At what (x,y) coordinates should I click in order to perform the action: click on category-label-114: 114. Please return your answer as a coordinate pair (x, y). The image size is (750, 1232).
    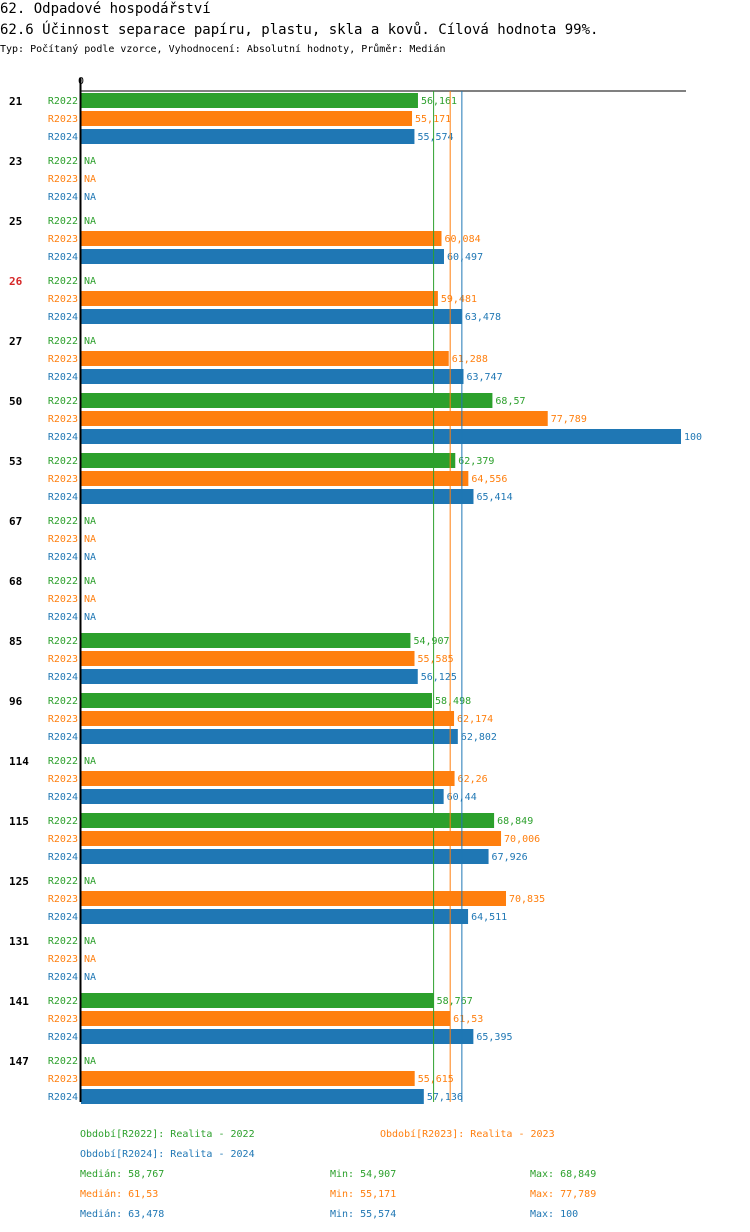
    Looking at the image, I should click on (19, 761).